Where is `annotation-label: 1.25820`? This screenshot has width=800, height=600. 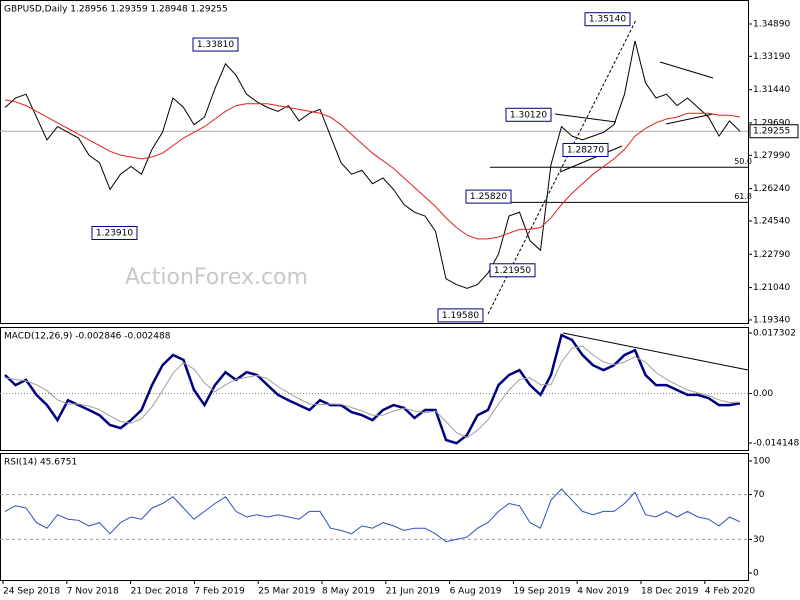
annotation-label: 1.25820 is located at coordinates (488, 197).